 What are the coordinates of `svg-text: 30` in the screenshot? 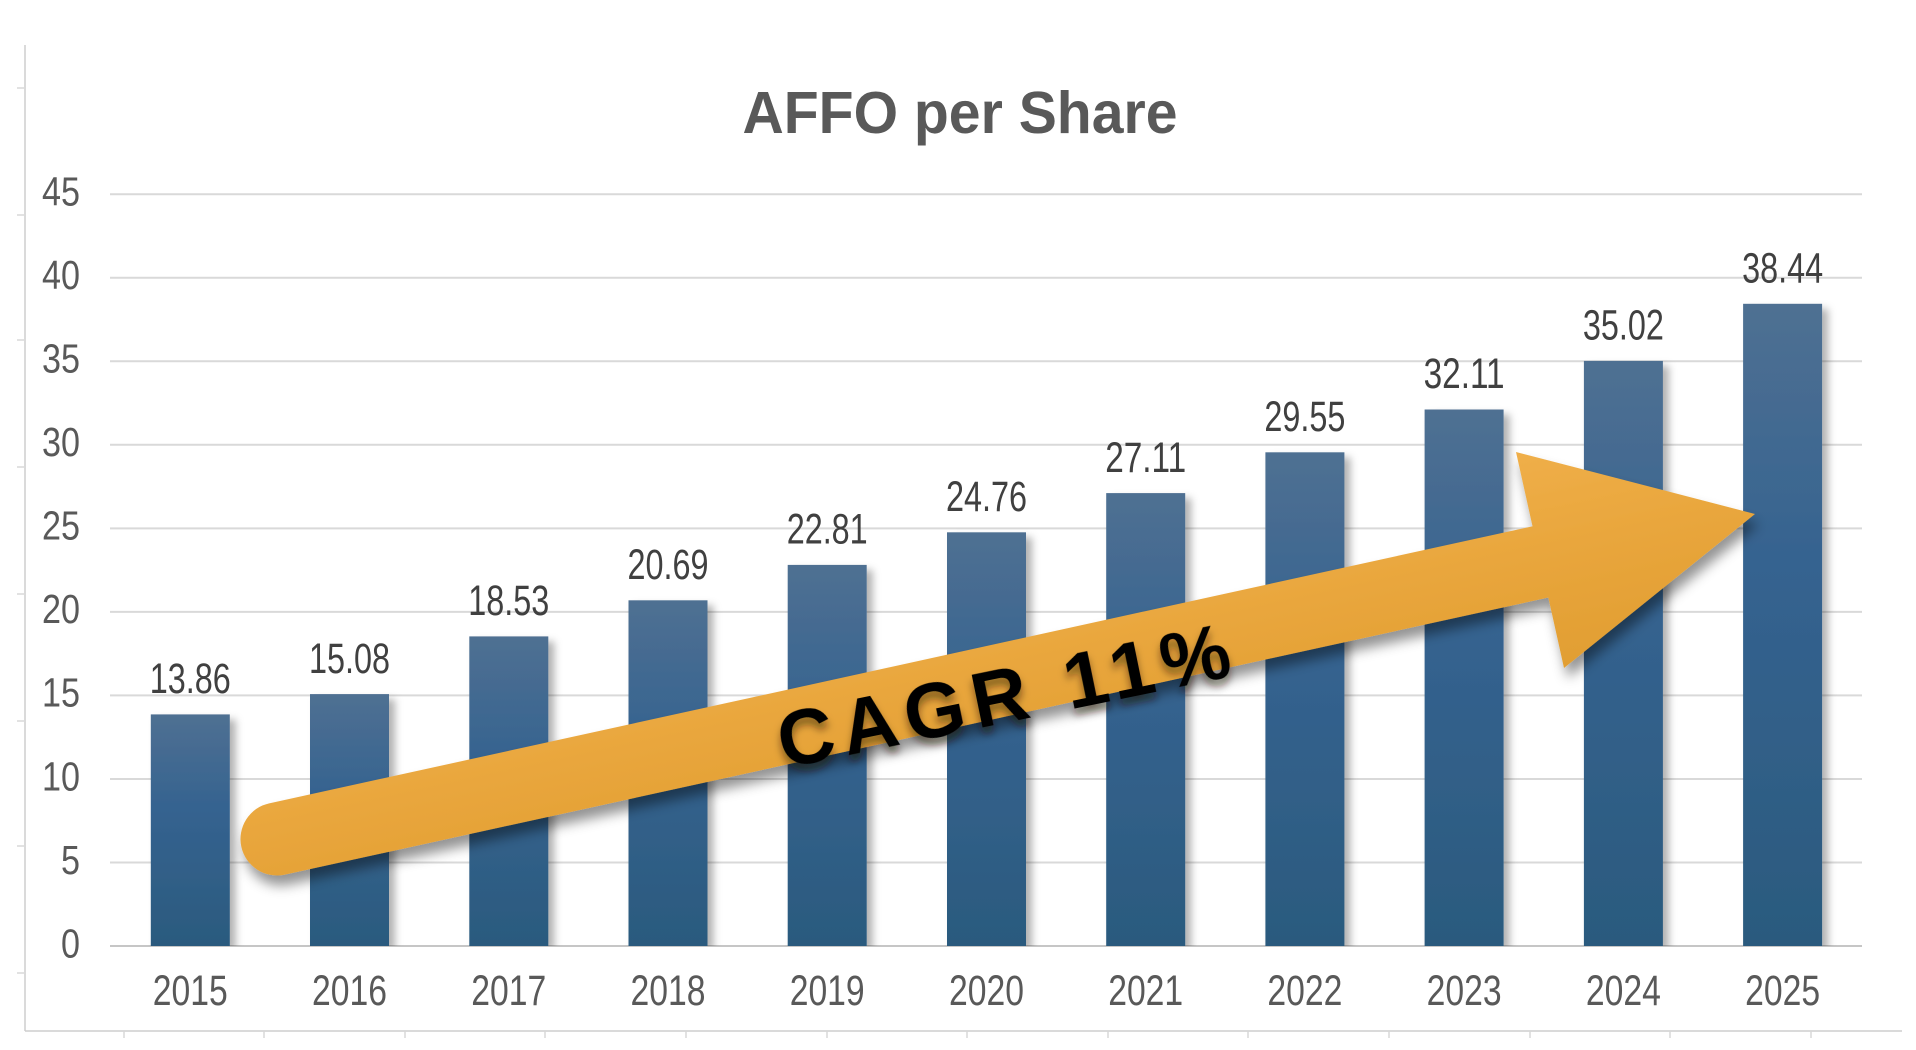 It's located at (61, 442).